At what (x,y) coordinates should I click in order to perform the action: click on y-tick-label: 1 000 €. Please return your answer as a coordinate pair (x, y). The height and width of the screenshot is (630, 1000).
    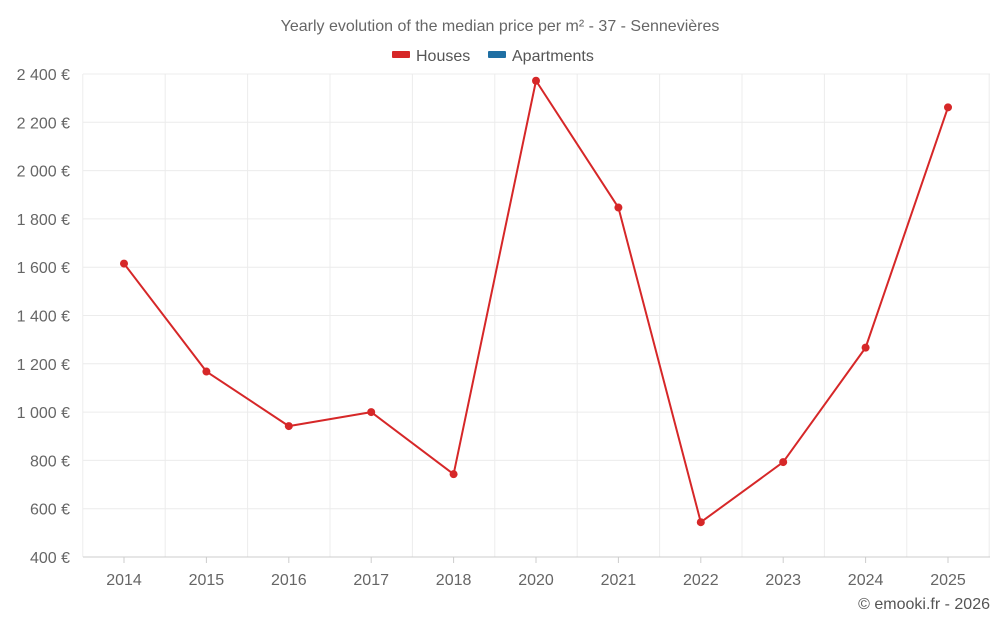
    Looking at the image, I should click on (43, 413).